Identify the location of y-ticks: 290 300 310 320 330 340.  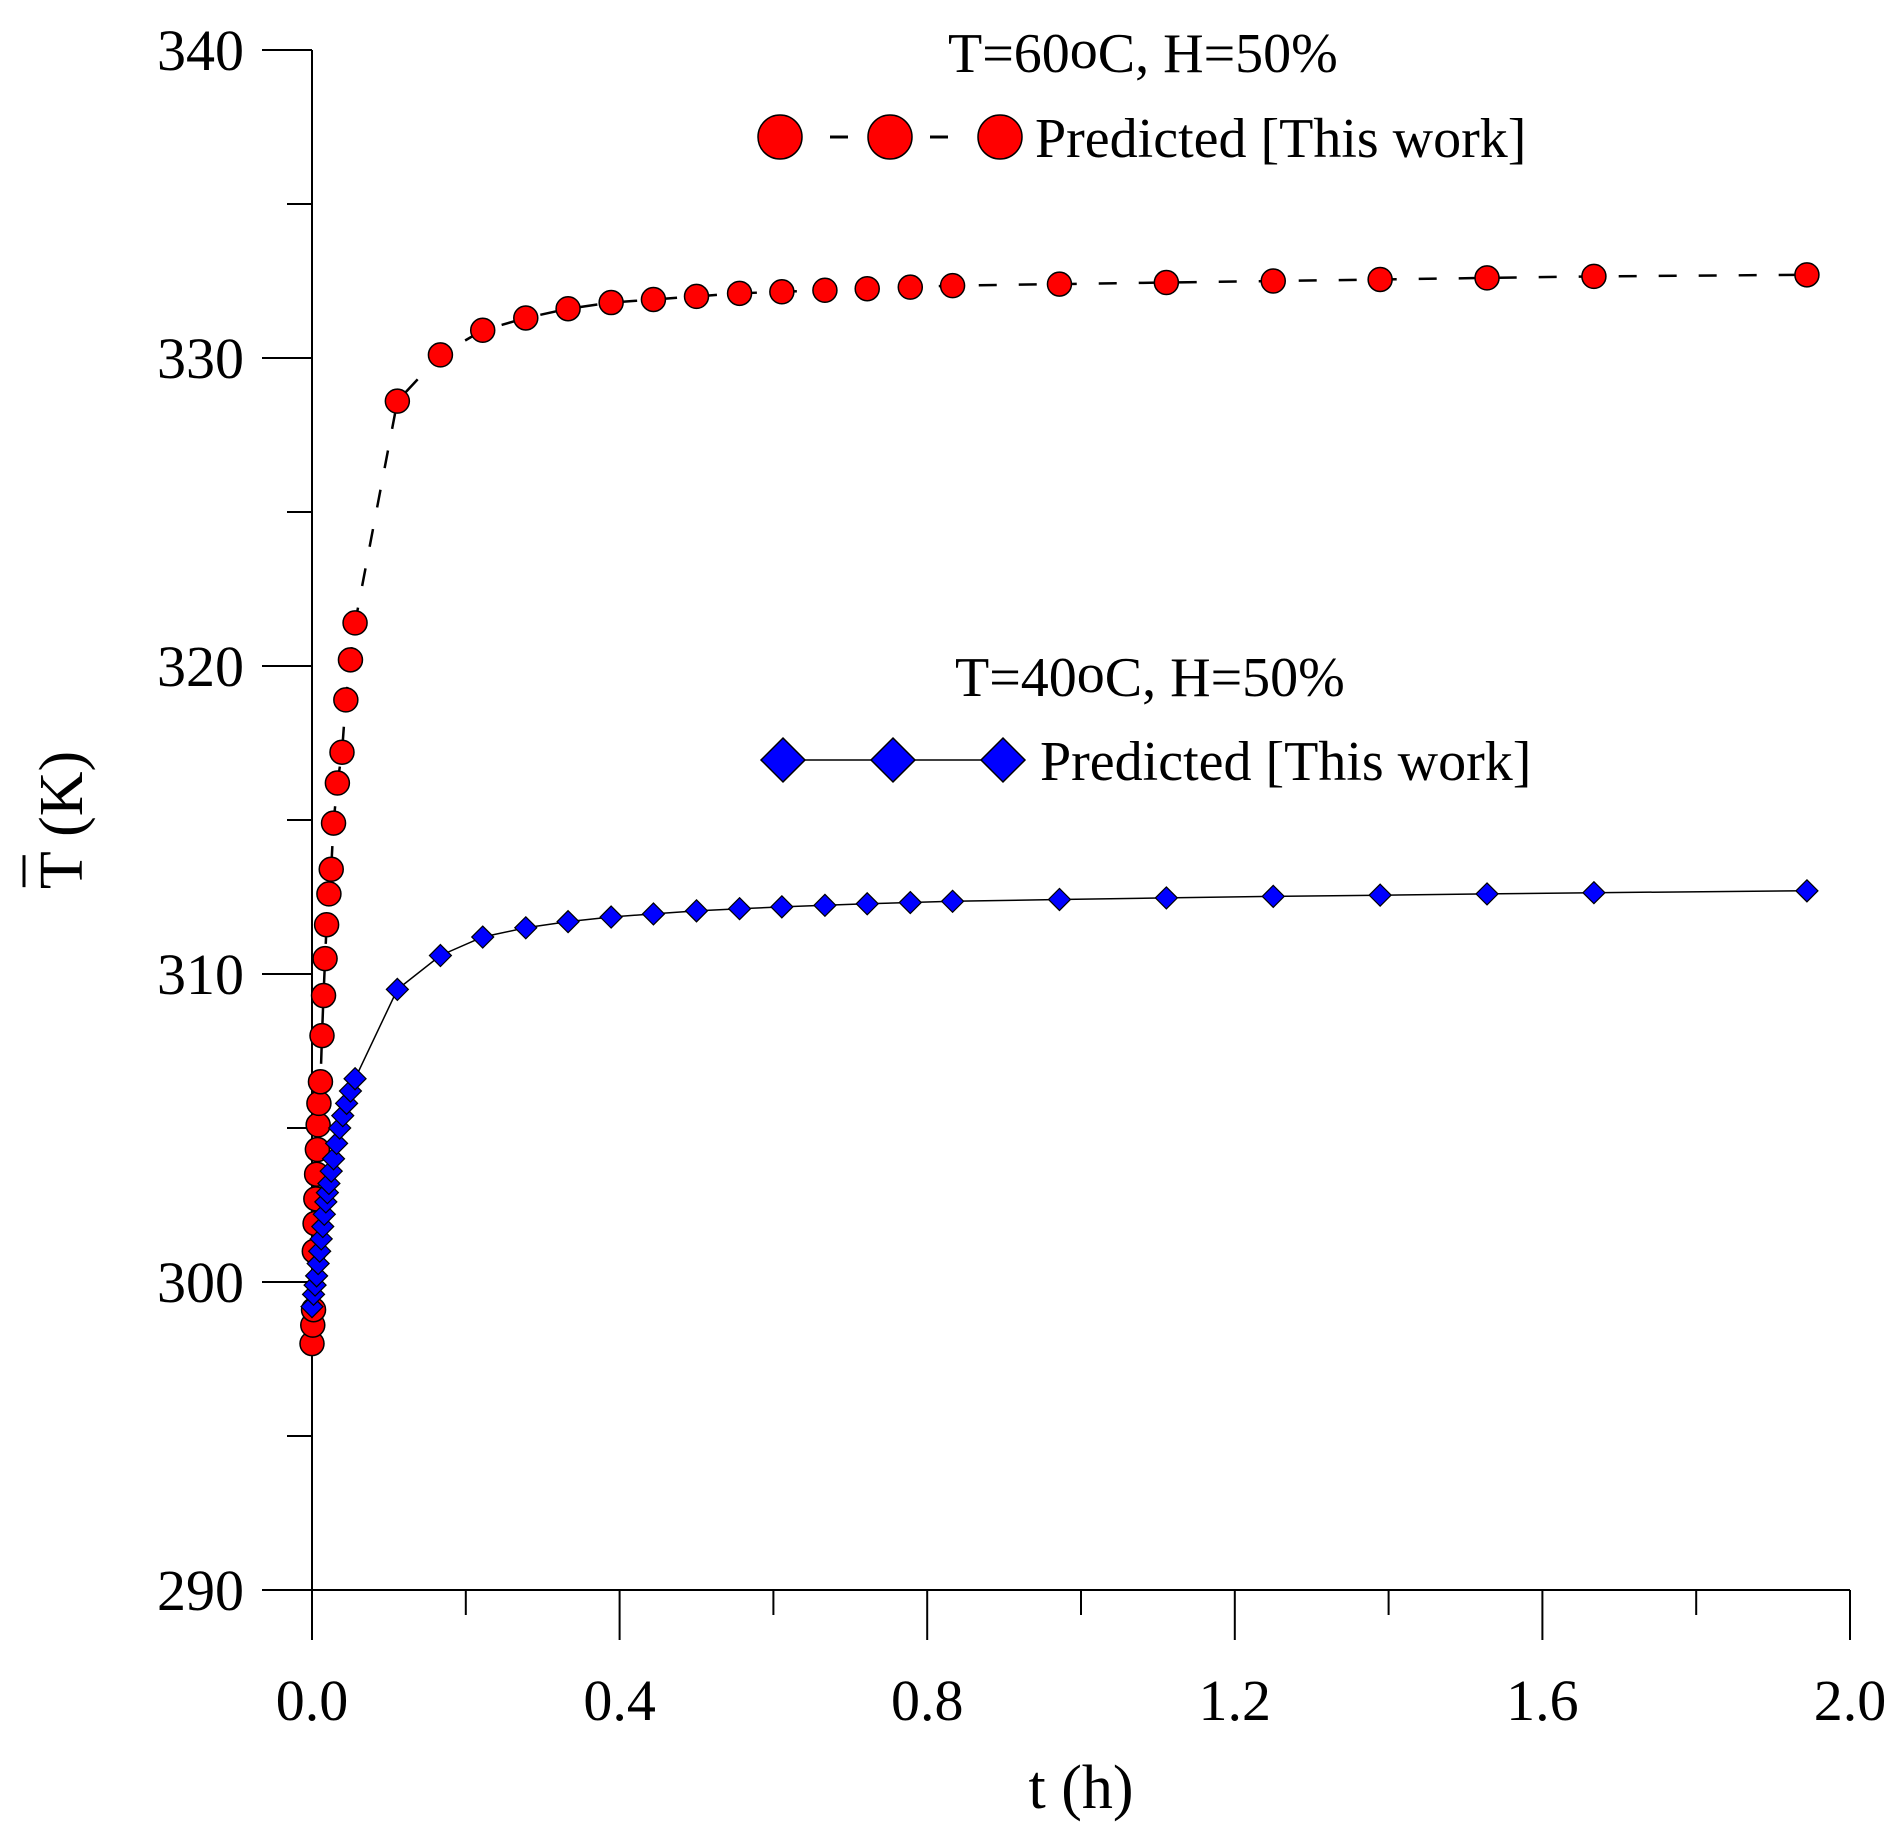
(234, 820).